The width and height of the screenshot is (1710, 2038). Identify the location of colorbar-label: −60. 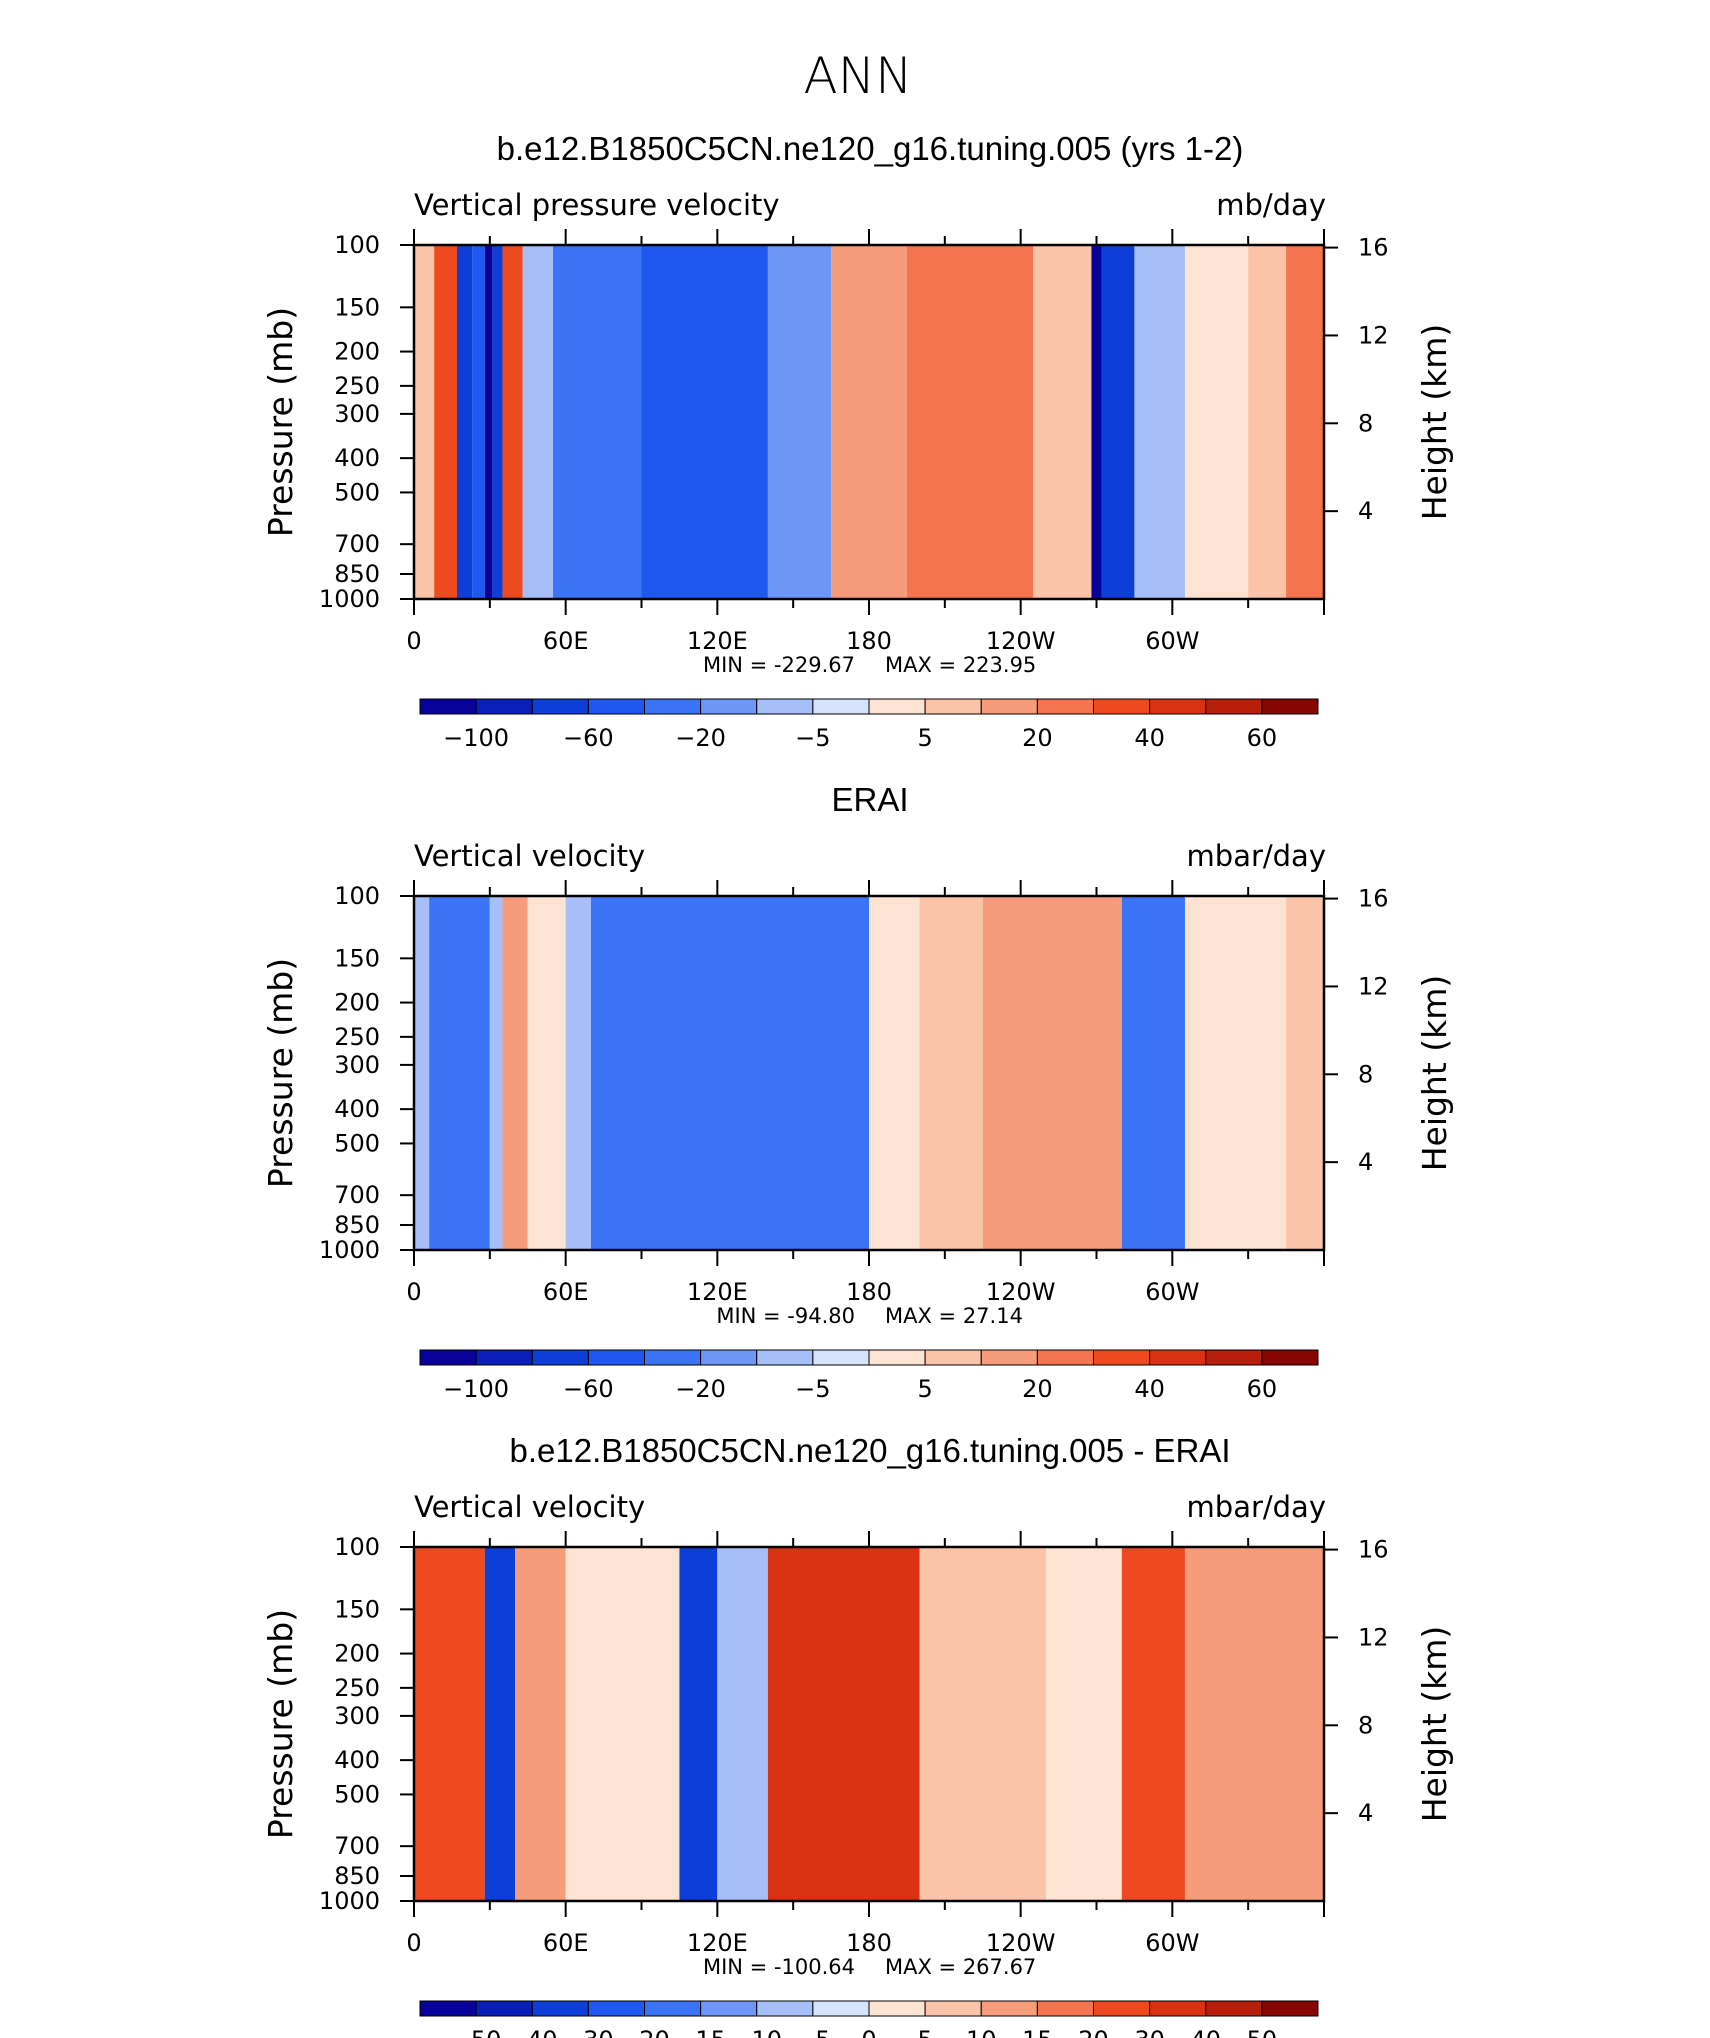
(588, 738).